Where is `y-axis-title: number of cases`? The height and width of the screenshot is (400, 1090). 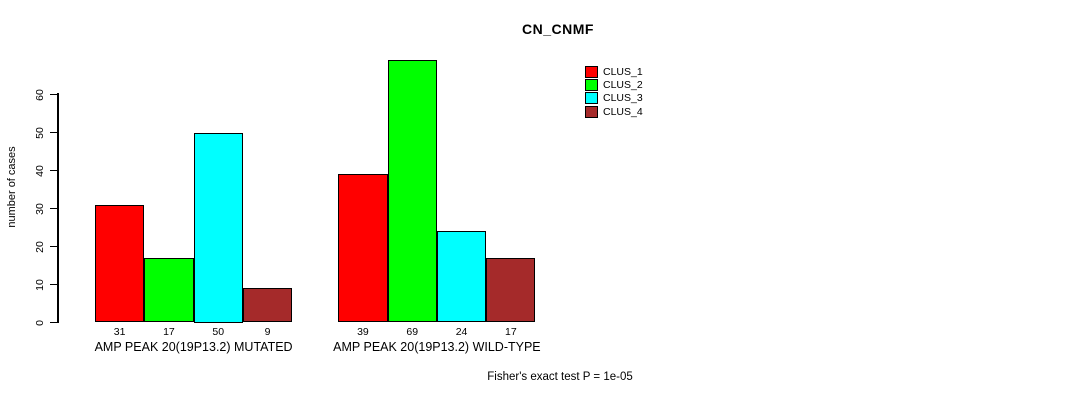
y-axis-title: number of cases is located at coordinates (12, 187).